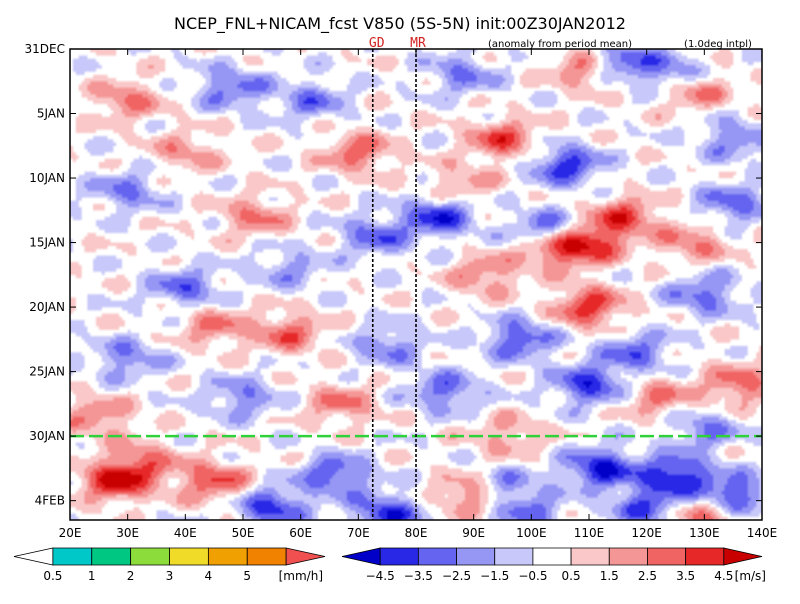  Describe the element at coordinates (47, 307) in the screenshot. I see `y-tick-label: 20JAN` at that location.